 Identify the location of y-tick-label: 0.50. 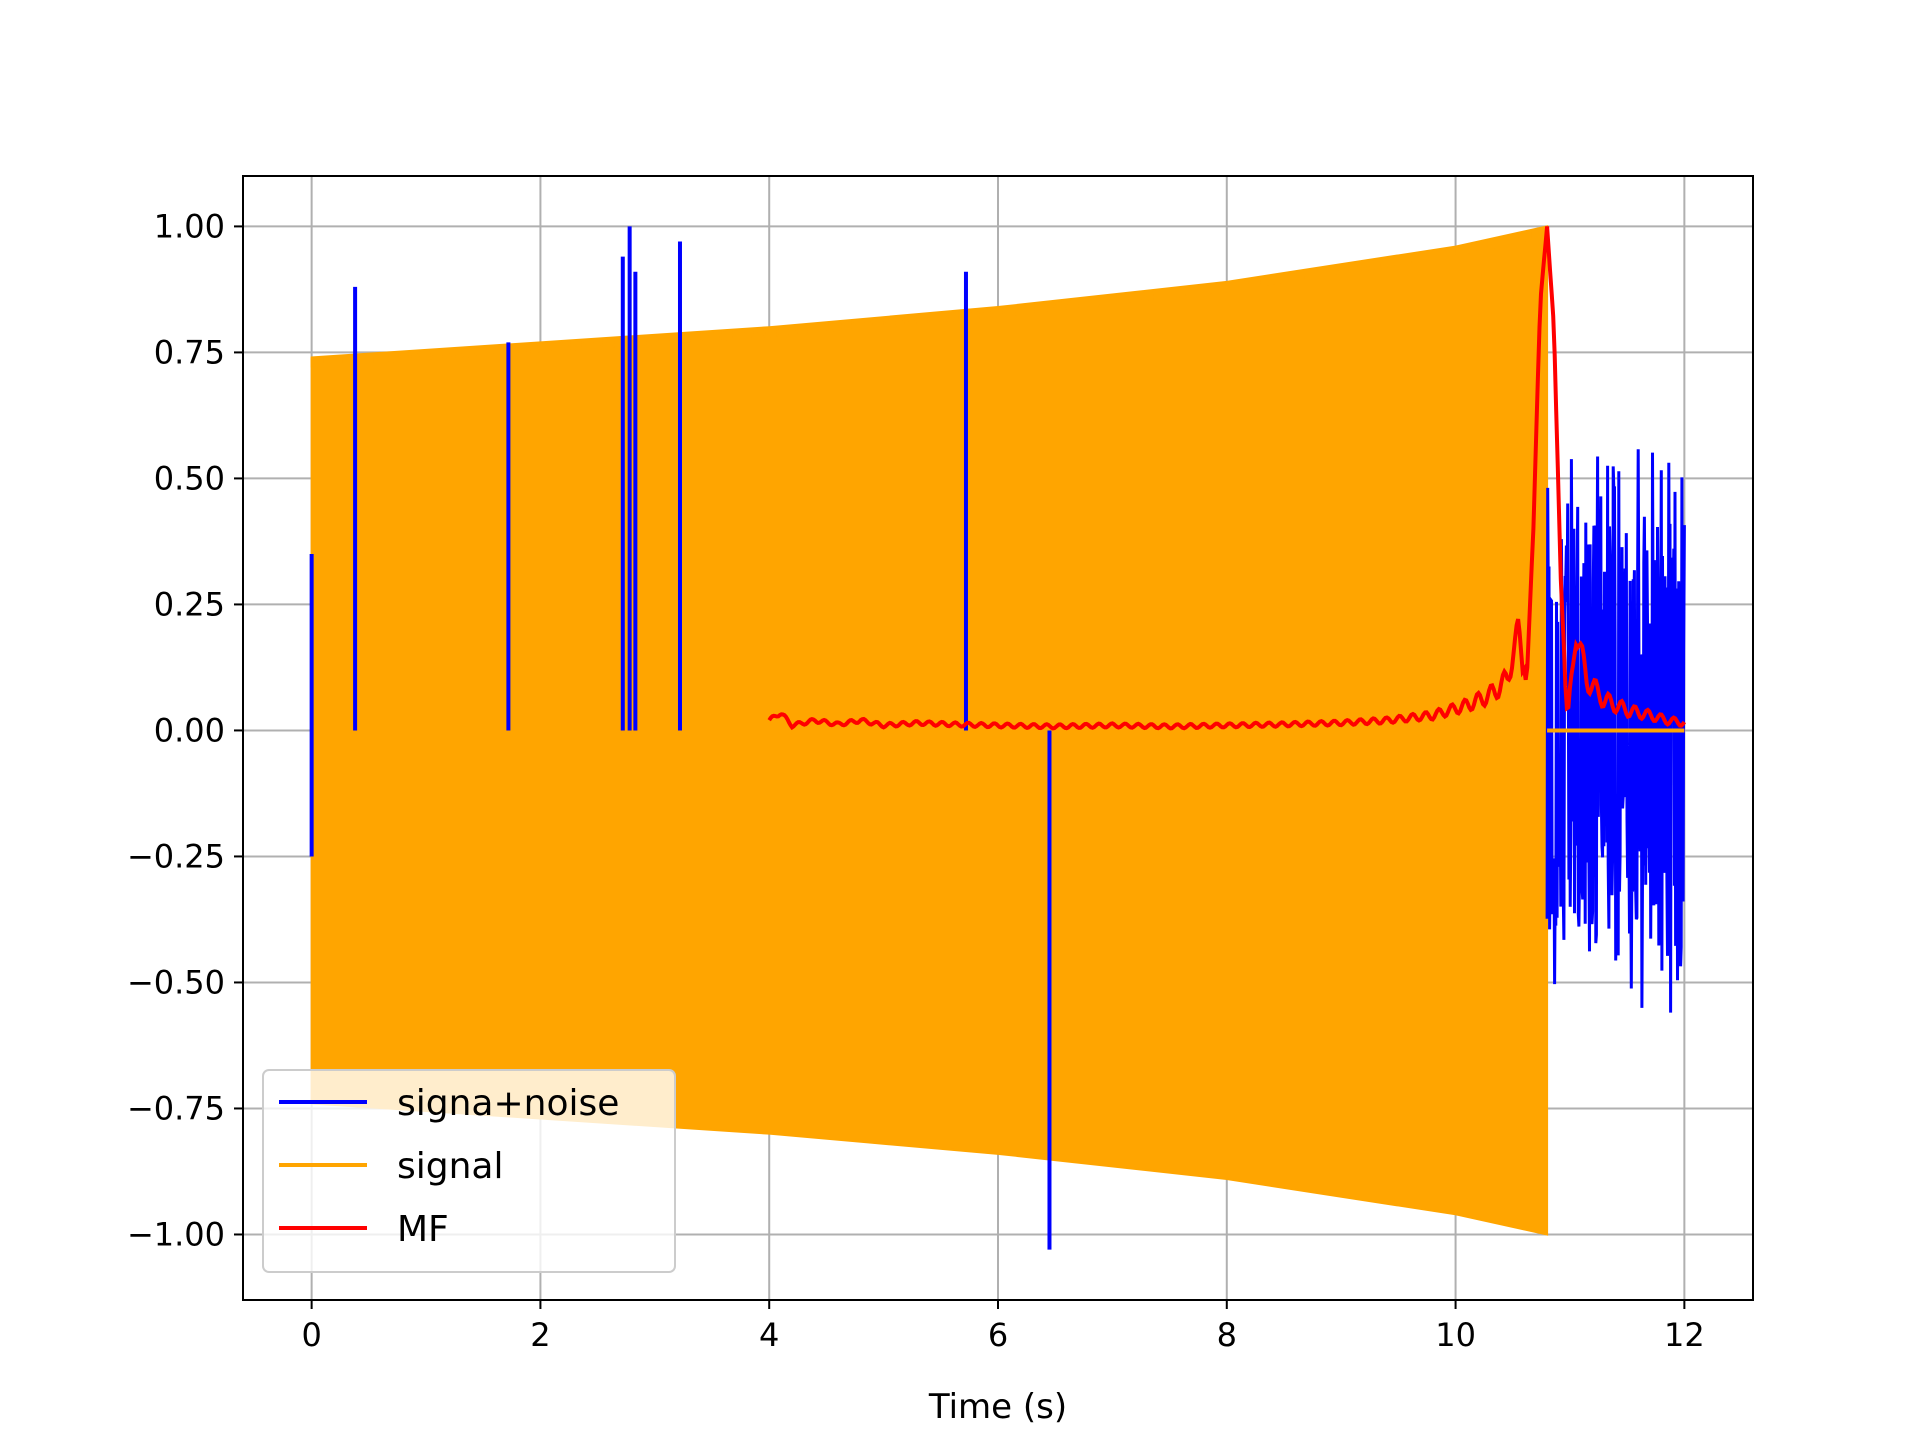
(189, 478).